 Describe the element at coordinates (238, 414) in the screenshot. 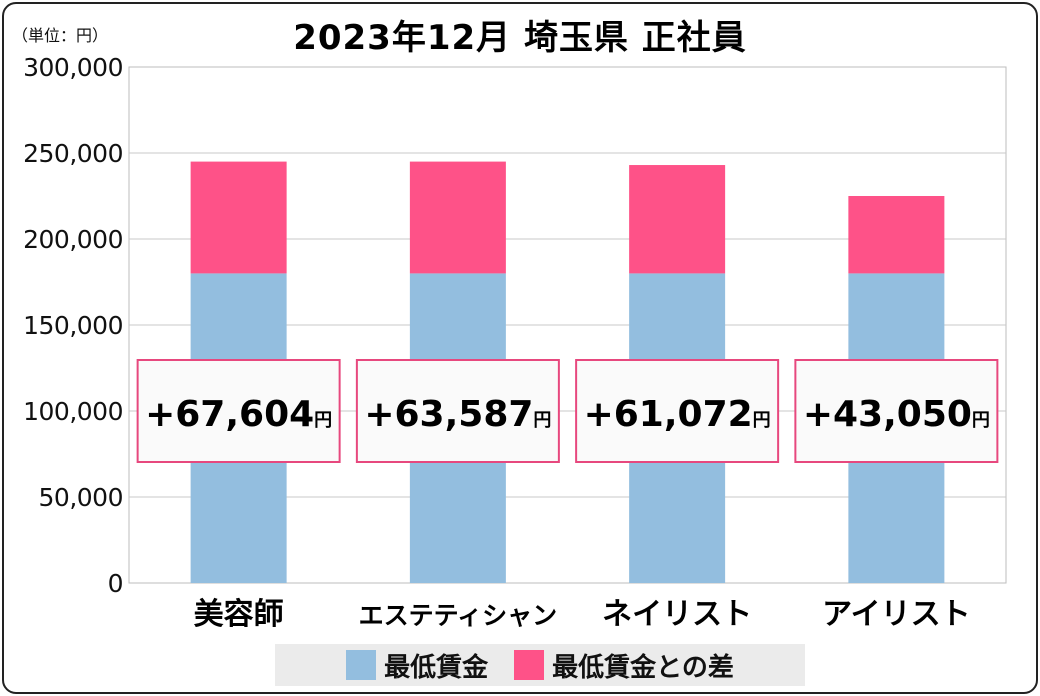

I see `difference-callout-text: +67,604円` at that location.